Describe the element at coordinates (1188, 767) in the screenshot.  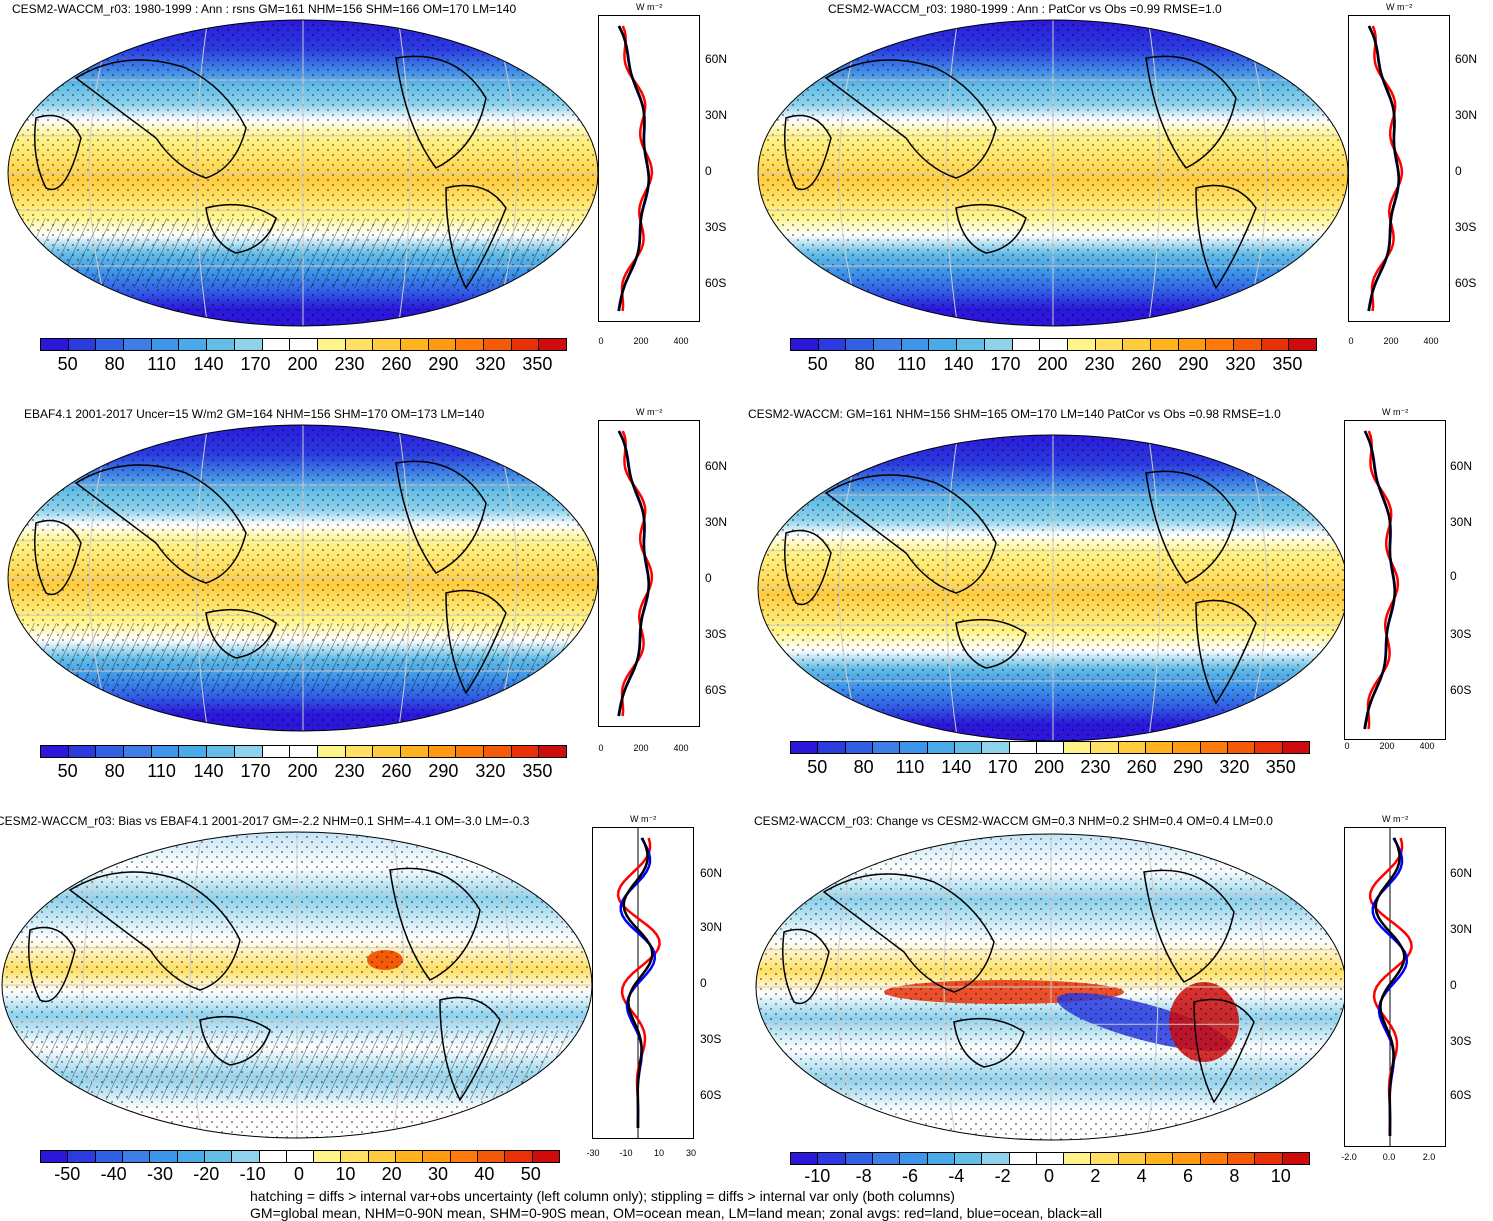
I see `colorbar-tick-label: 290` at that location.